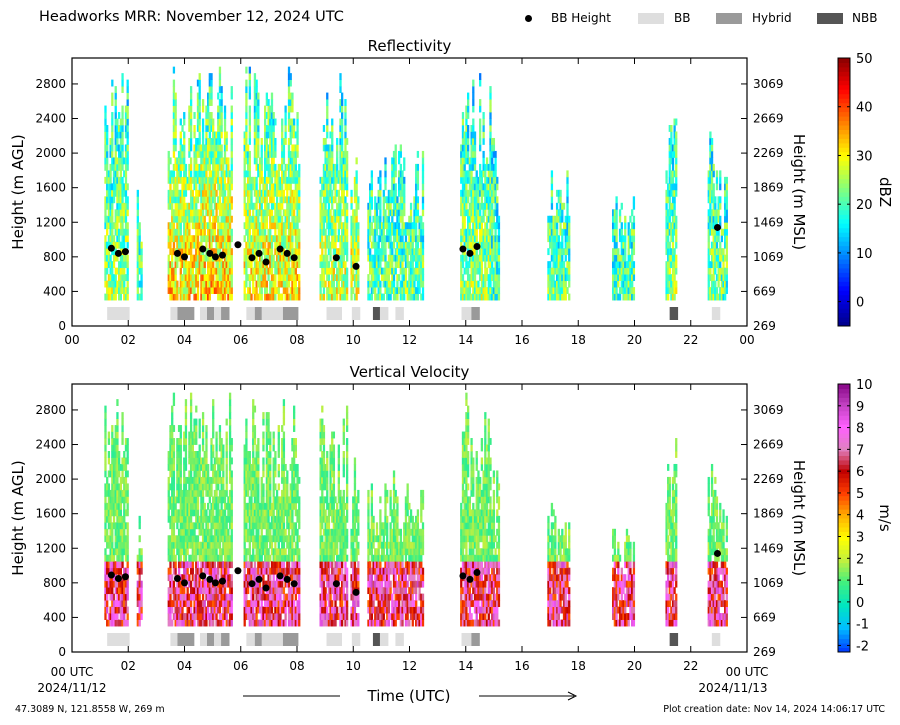 Image resolution: width=900 pixels, height=725 pixels. What do you see at coordinates (528, 18) in the screenshot?
I see `bb-height-legend-marker` at bounding box center [528, 18].